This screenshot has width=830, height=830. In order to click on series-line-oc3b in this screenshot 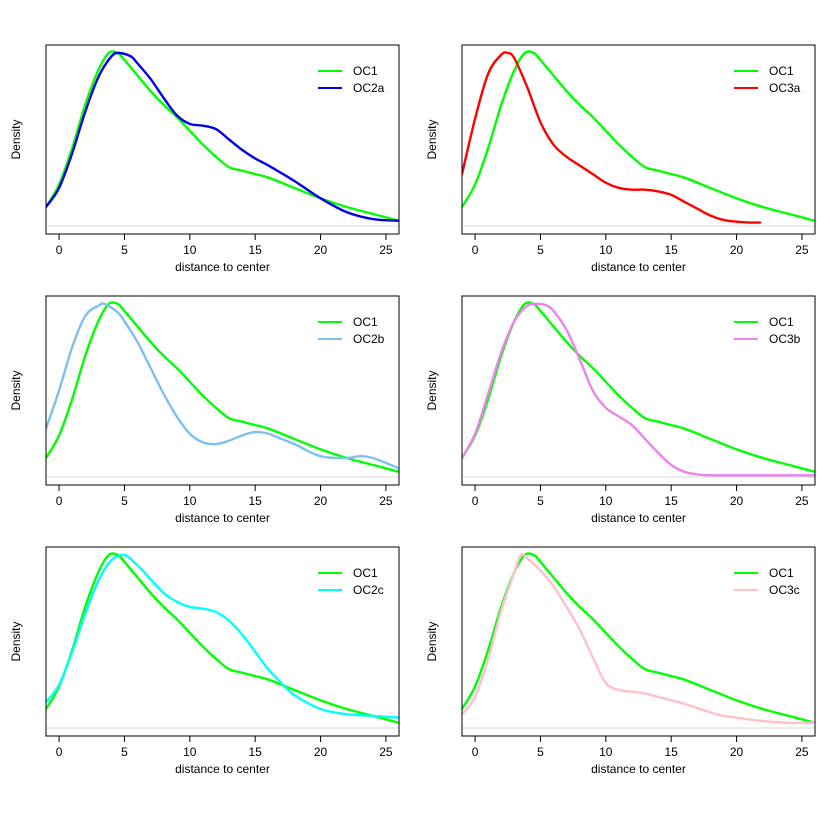, I will do `click(638, 389)`.